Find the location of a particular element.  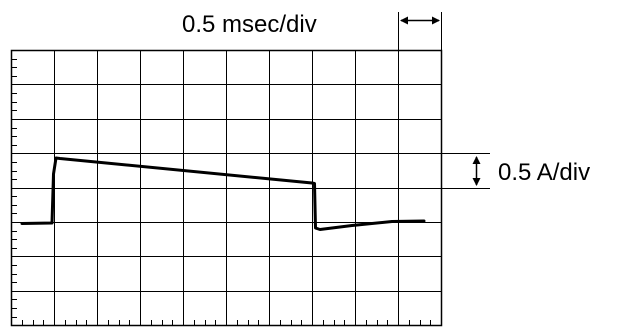

graticule-left-ticks is located at coordinates (14, 188).